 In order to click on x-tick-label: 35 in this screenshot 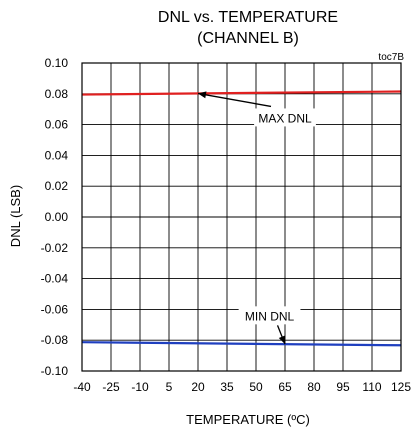, I will do `click(227, 387)`.